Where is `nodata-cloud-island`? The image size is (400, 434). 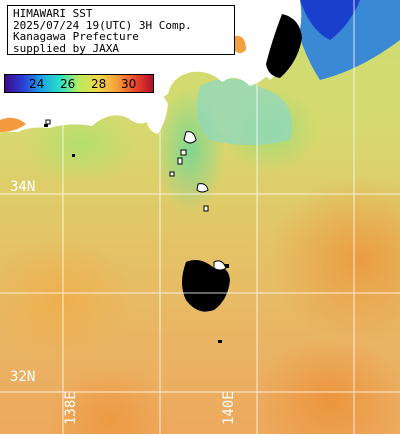
nodata-cloud-island is located at coordinates (206, 286).